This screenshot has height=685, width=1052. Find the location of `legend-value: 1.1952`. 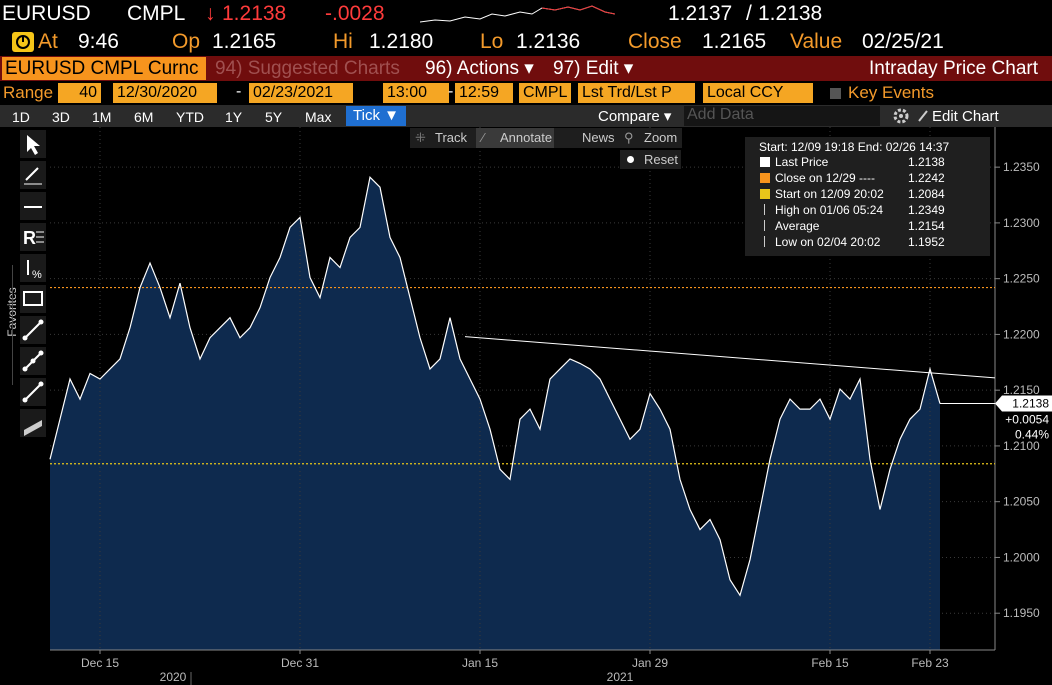

legend-value: 1.1952 is located at coordinates (926, 242).